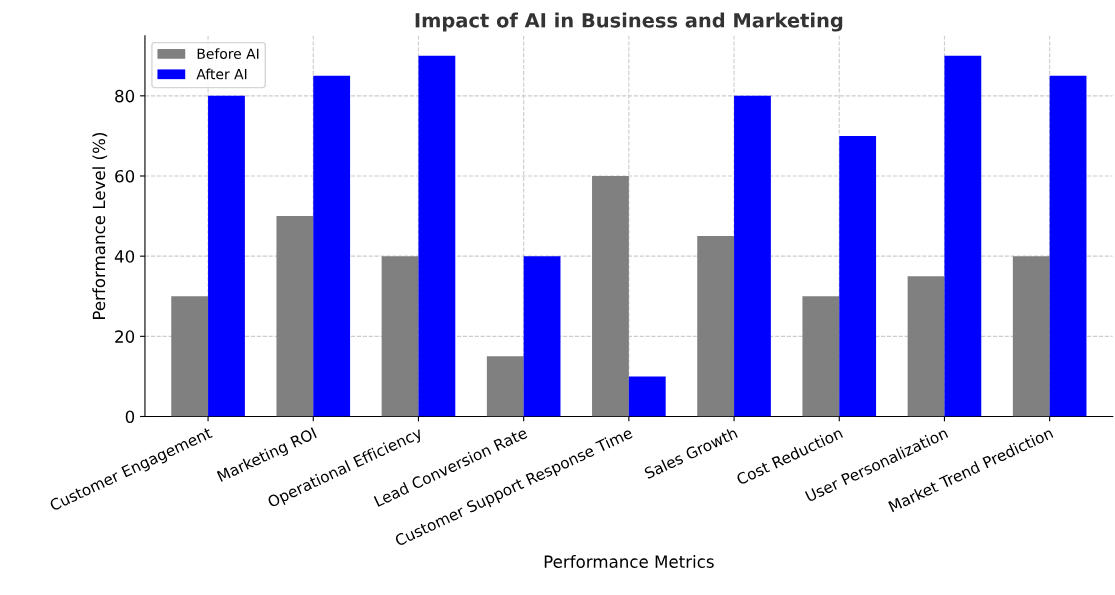  I want to click on chart-title: Impact of AI in Business and Marketing, so click(629, 22).